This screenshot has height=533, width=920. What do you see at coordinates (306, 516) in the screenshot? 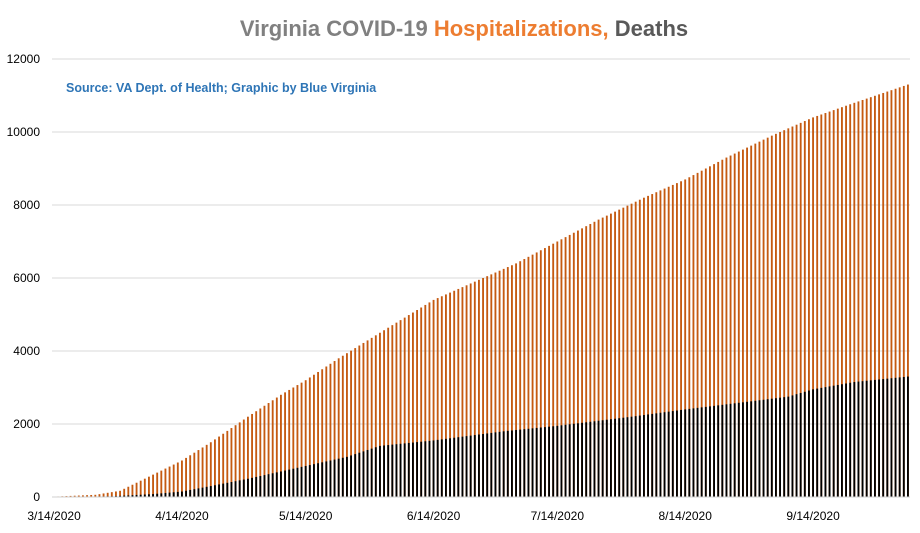
I see `x-tick-label: 5/14/2020` at bounding box center [306, 516].